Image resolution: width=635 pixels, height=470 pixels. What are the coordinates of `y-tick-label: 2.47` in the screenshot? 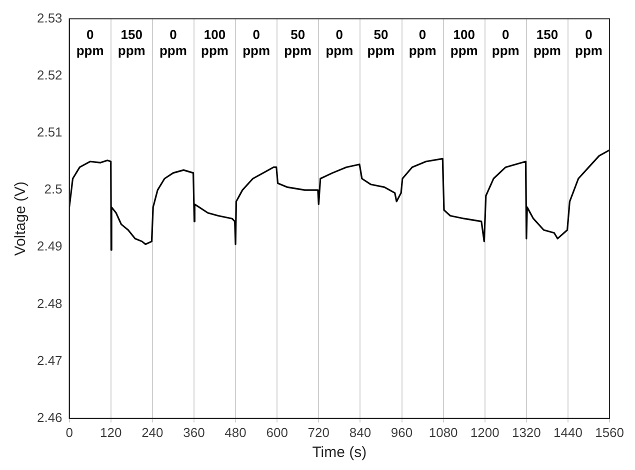 It's located at (49, 360).